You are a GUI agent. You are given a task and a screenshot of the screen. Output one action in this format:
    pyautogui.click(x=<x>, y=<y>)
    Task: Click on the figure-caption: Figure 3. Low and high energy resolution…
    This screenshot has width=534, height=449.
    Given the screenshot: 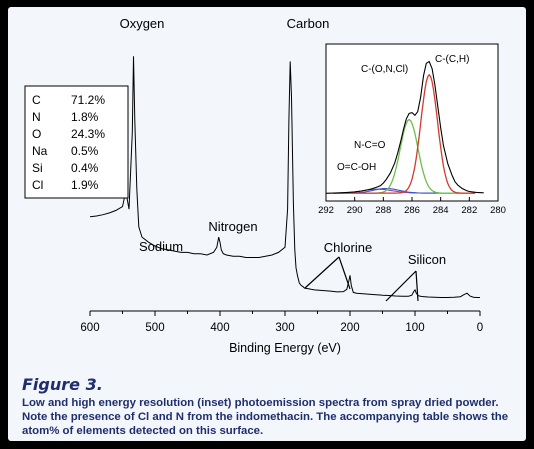 What is the action you would take?
    pyautogui.click(x=272, y=406)
    